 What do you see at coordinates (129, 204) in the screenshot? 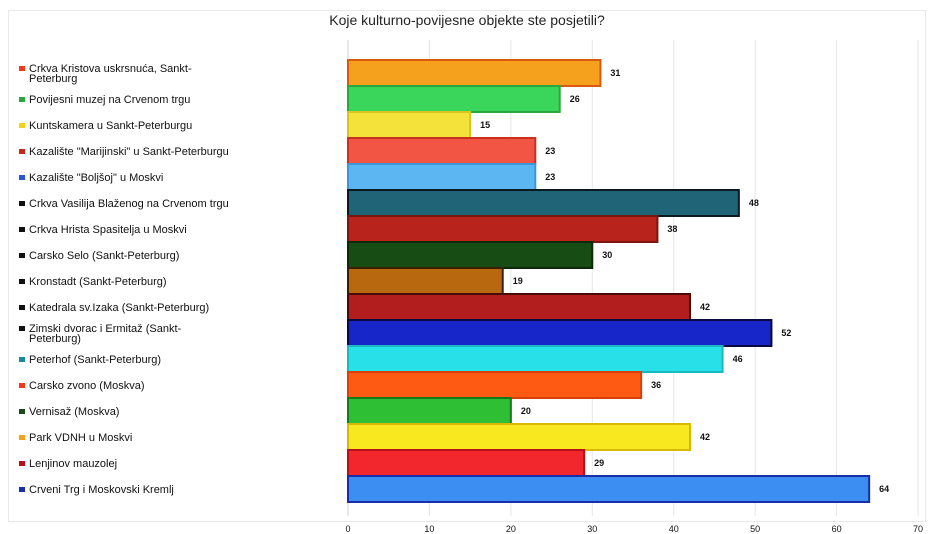
I see `legend-label: Crkva Vasilija Blaženog na Crvenom trgu` at bounding box center [129, 204].